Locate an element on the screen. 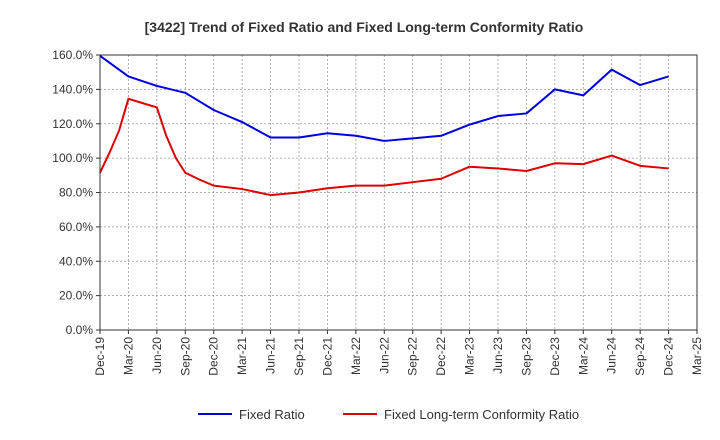  x-tick-label: Sep-24 is located at coordinates (640, 356).